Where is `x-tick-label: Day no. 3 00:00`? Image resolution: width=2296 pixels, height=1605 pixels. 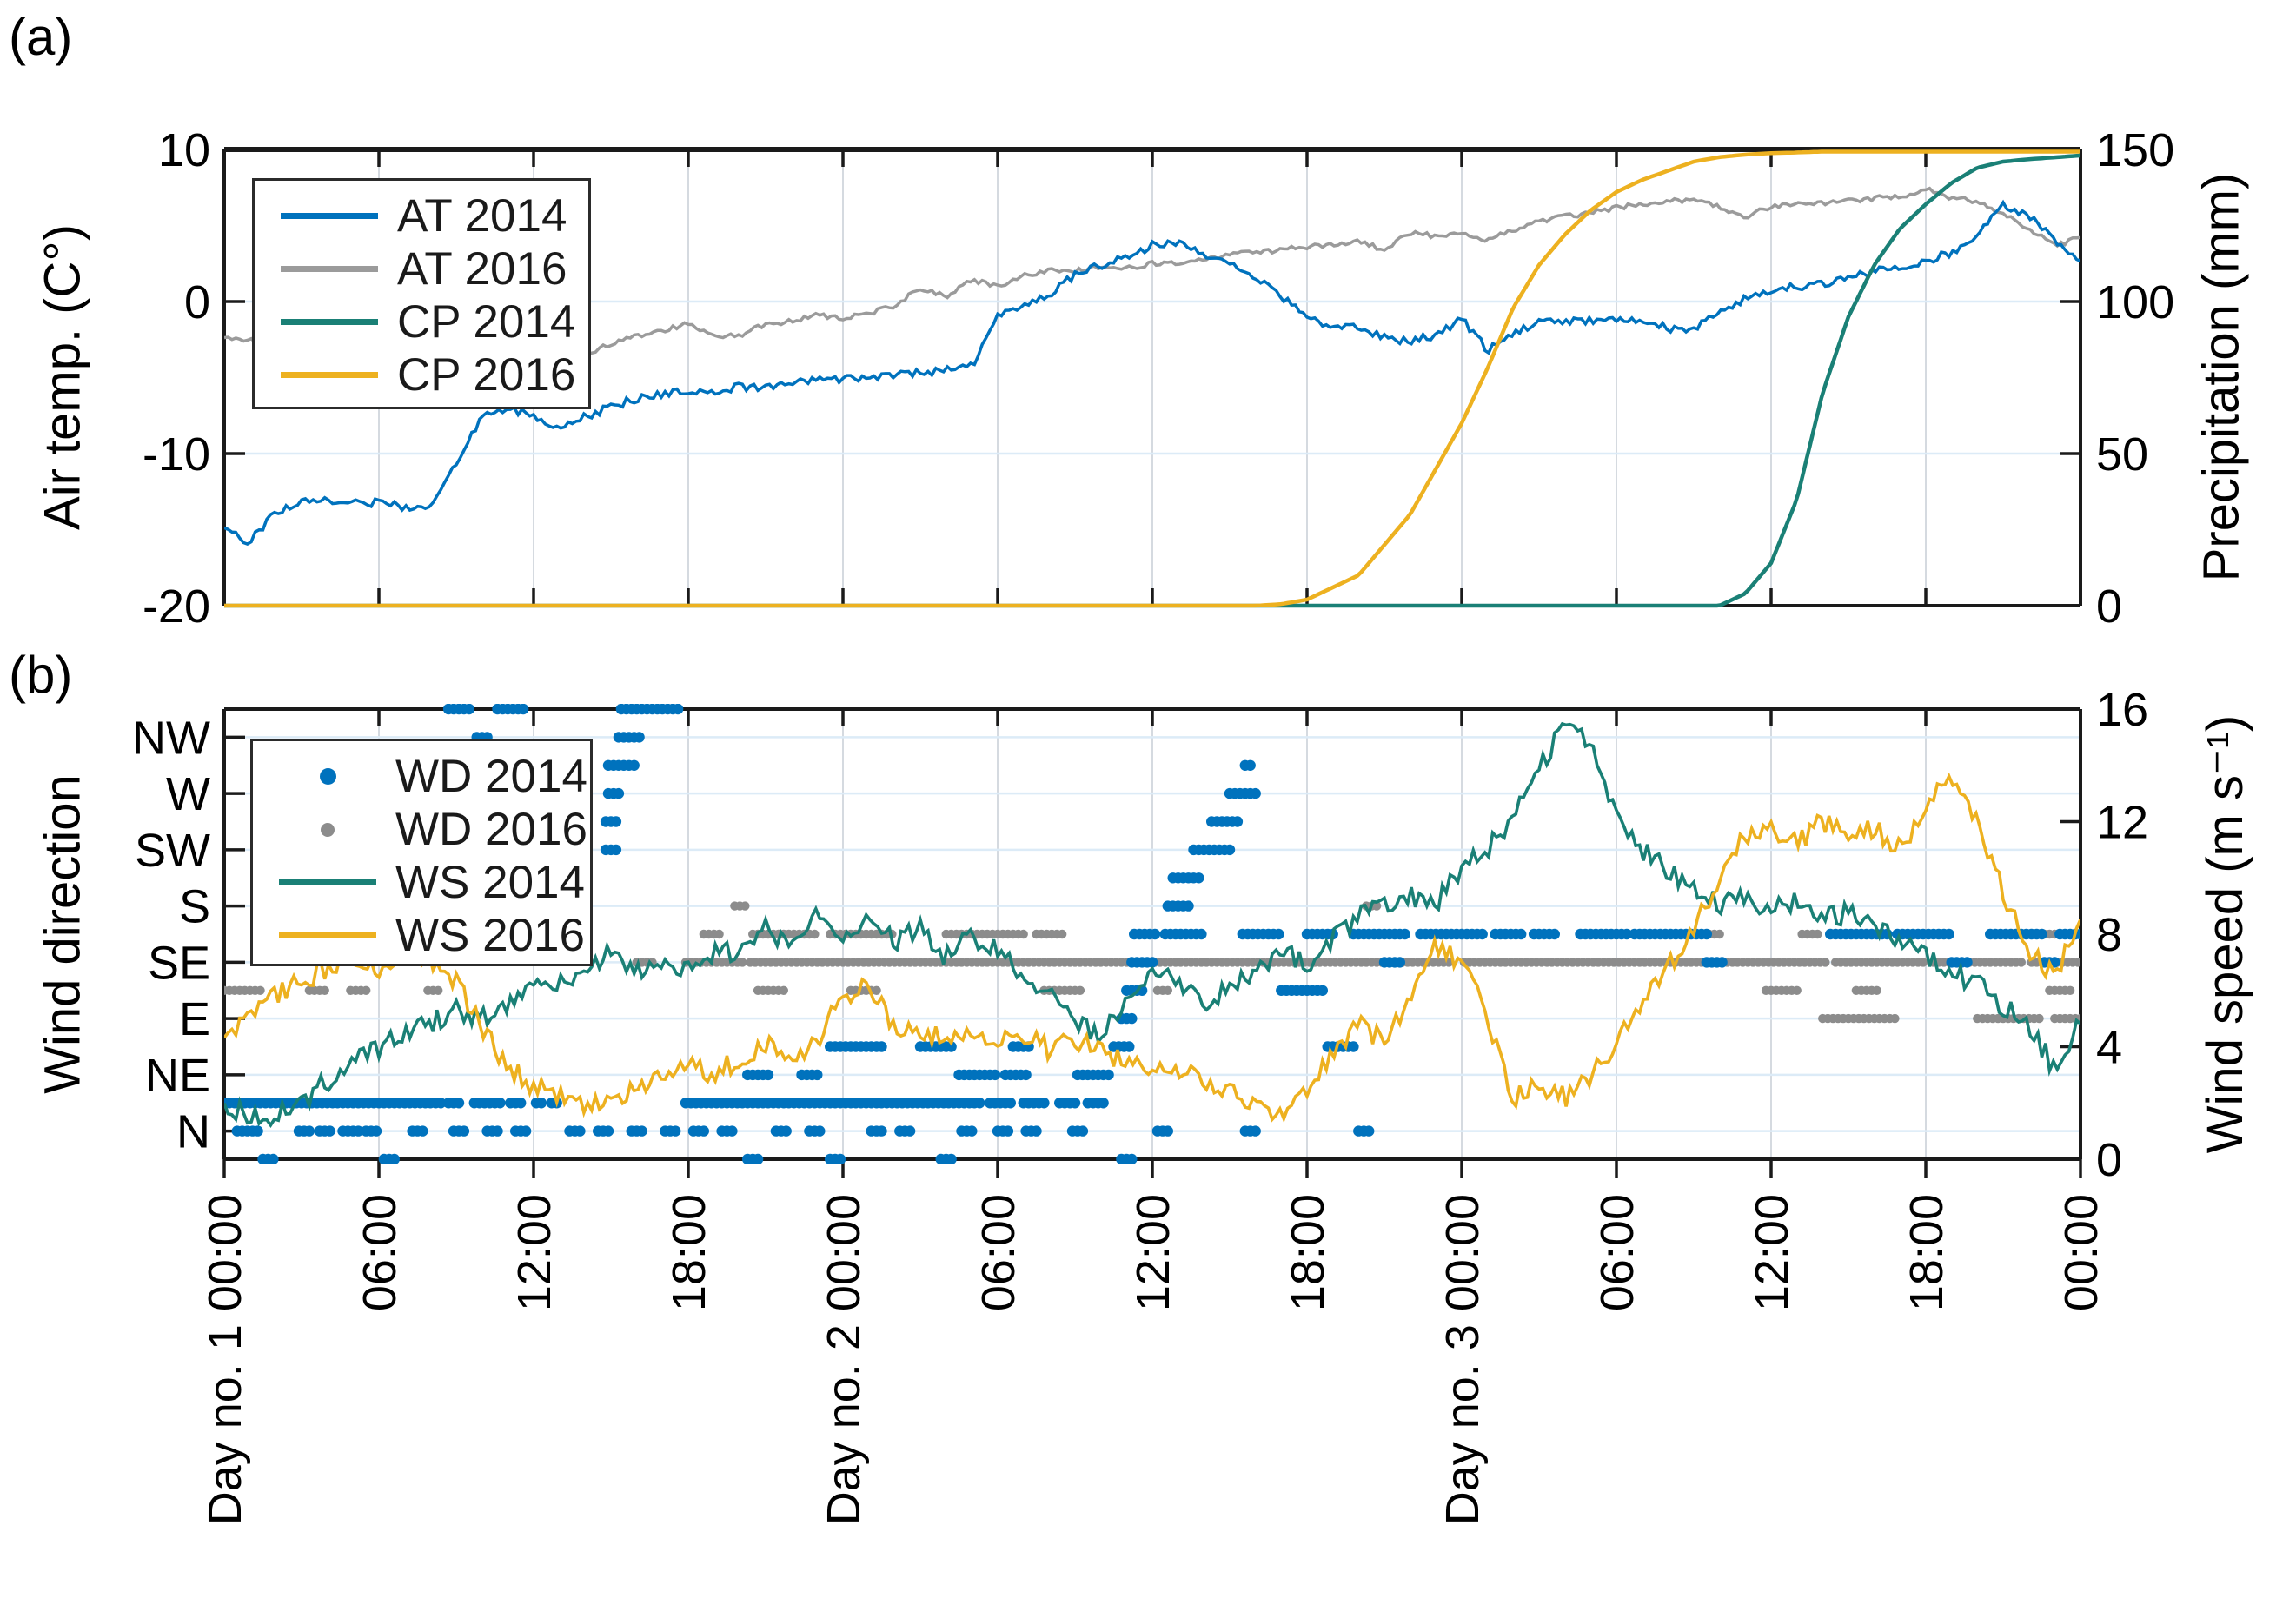
x-tick-label: Day no. 3 00:00 is located at coordinates (1463, 1360).